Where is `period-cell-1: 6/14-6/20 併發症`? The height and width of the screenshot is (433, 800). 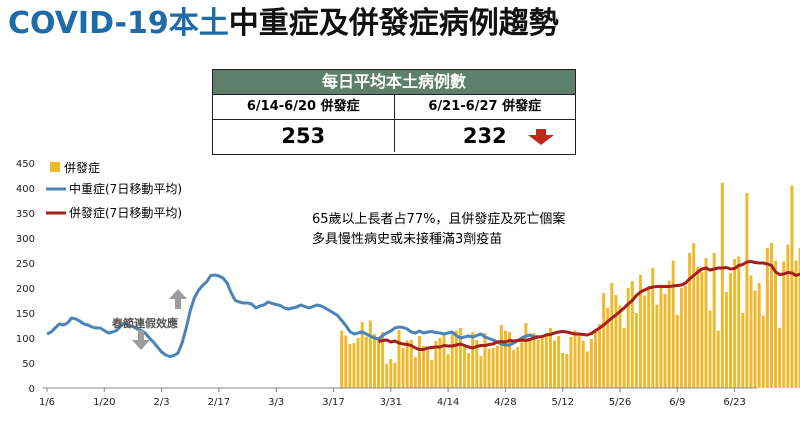 period-cell-1: 6/14-6/20 併發症 is located at coordinates (303, 107).